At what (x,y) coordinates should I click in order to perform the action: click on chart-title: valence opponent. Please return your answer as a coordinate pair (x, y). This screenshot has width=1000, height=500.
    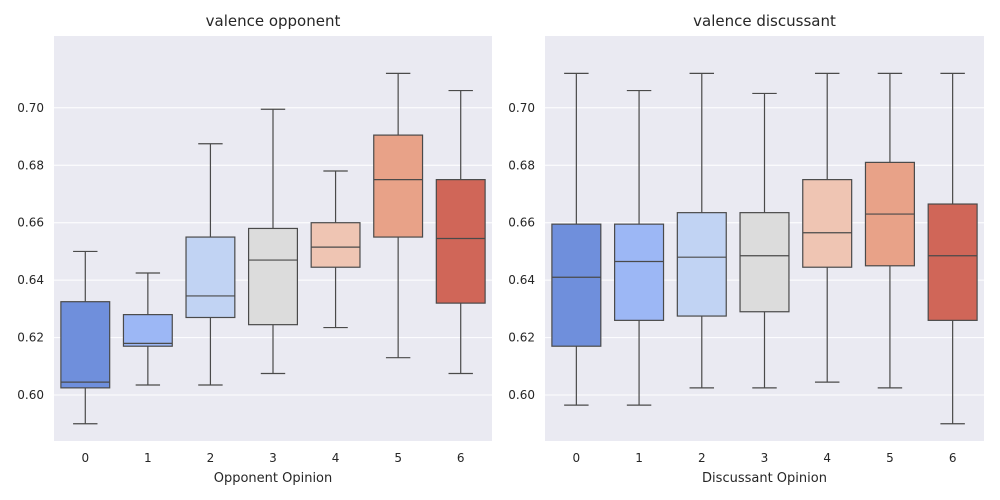
    Looking at the image, I should click on (273, 21).